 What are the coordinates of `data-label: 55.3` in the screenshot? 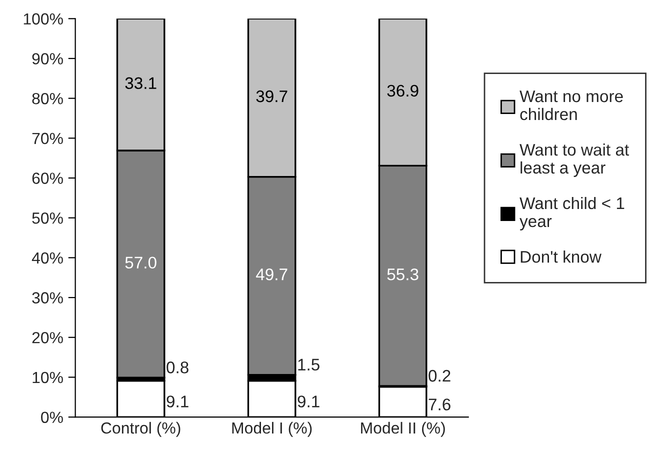 It's located at (402, 274).